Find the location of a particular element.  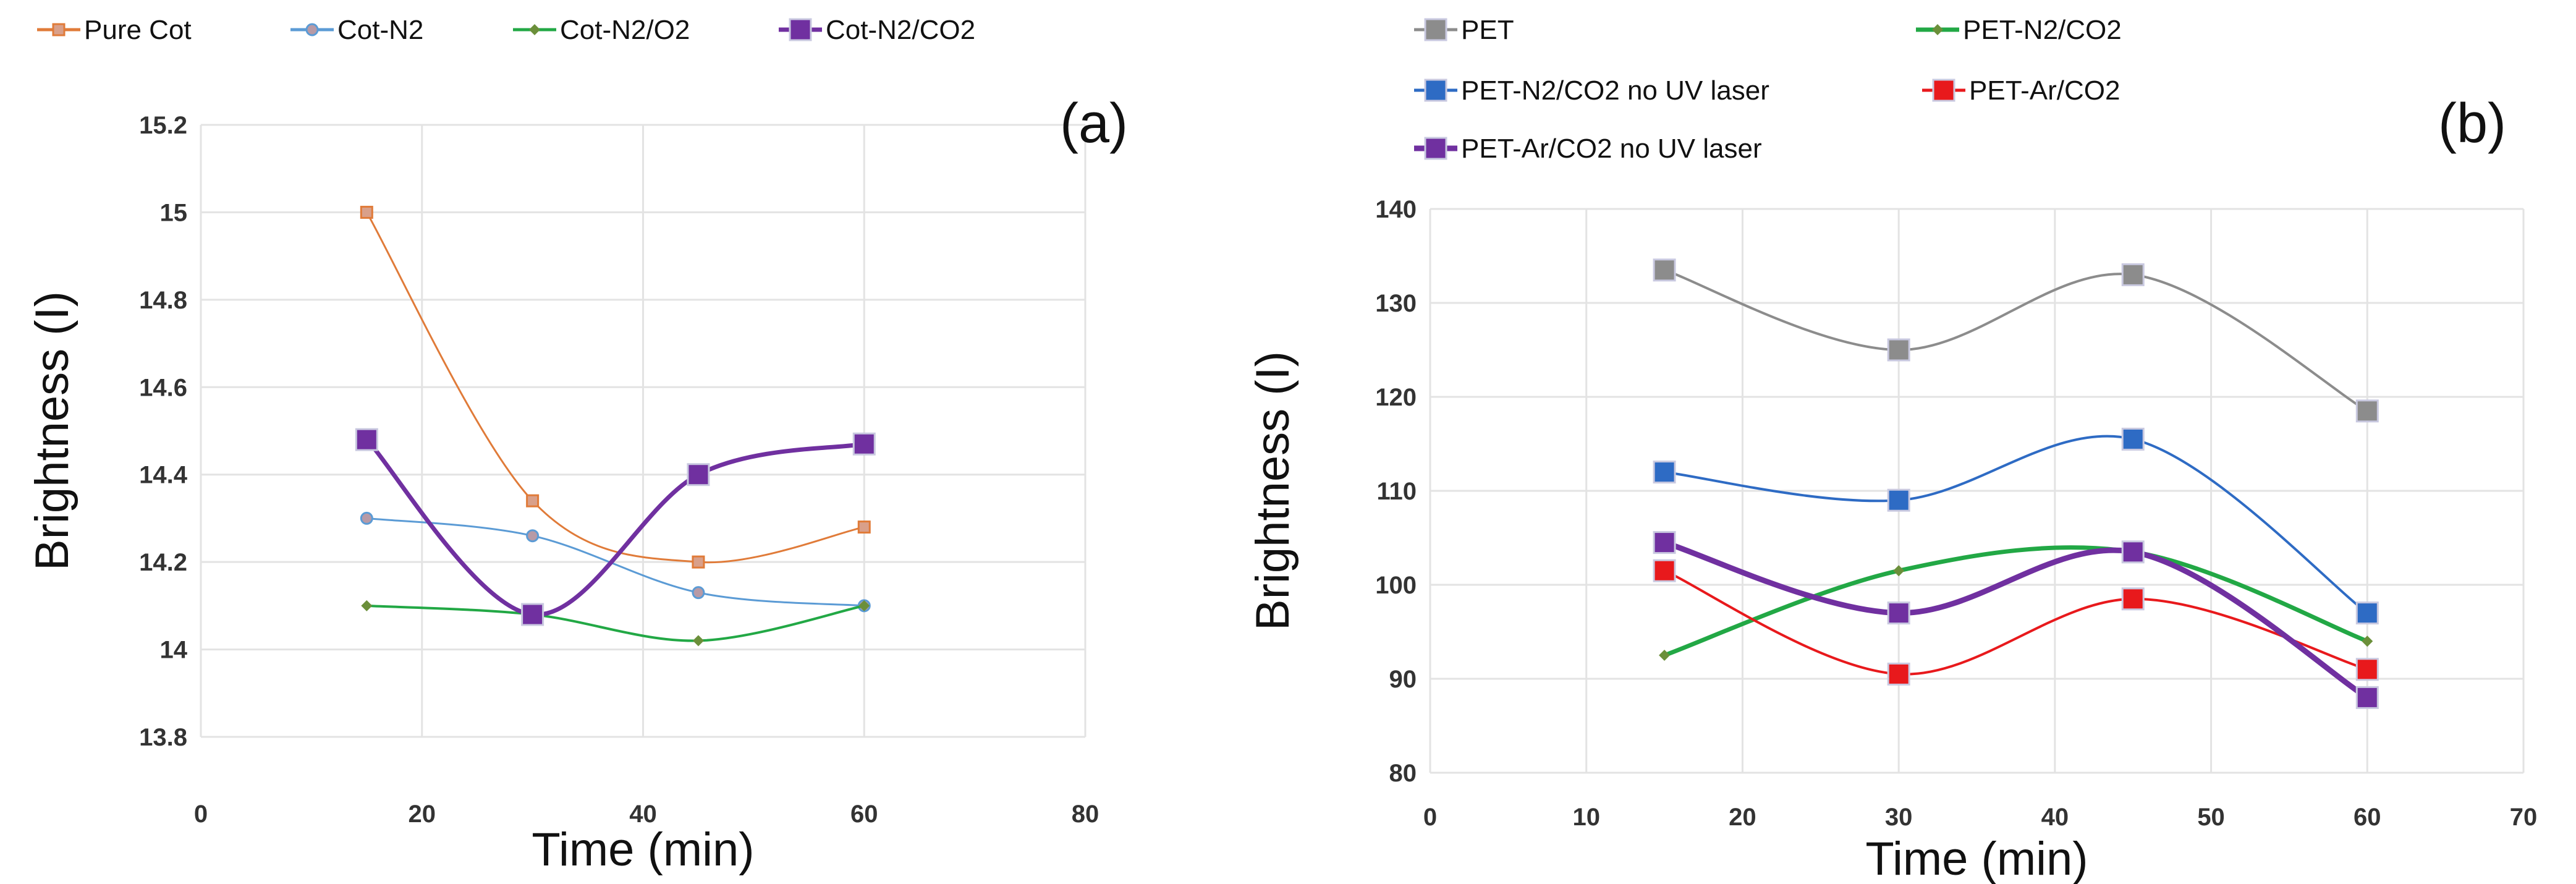

series-pure-cot is located at coordinates (615, 387).